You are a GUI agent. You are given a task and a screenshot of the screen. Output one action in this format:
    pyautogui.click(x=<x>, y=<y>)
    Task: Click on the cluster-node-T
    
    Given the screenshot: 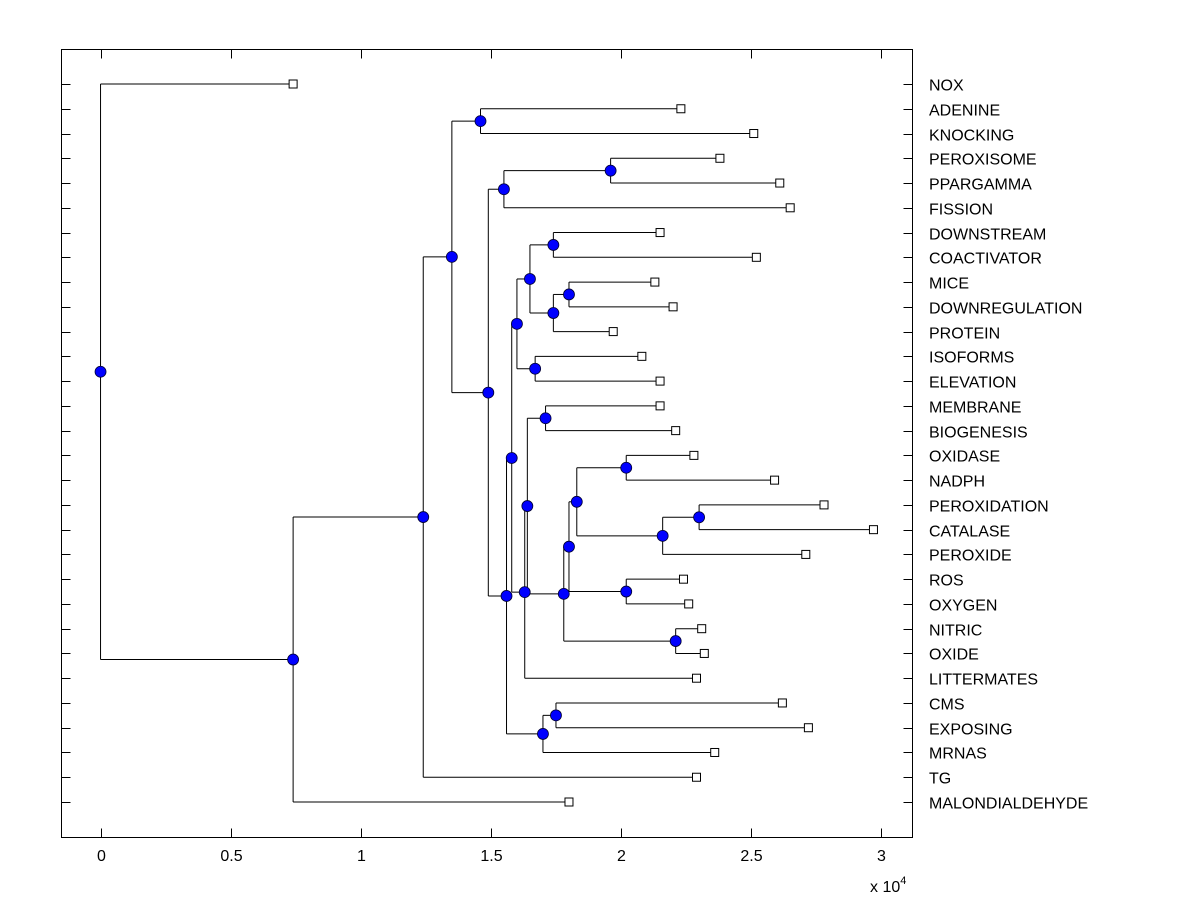 What is the action you would take?
    pyautogui.click(x=545, y=418)
    